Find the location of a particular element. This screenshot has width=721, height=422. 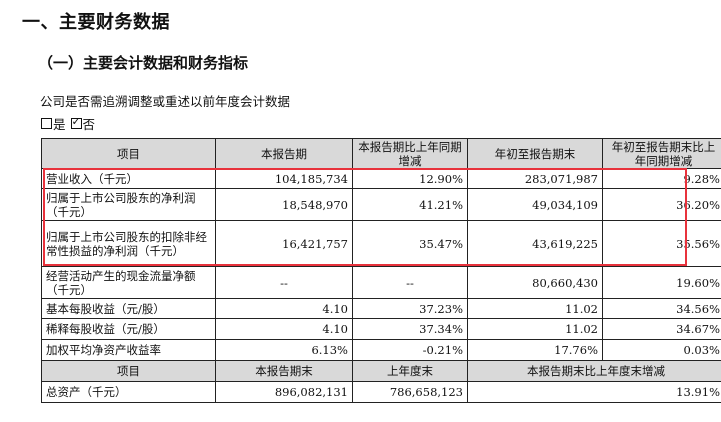

table-cell: 283,071,987 is located at coordinates (535, 178).